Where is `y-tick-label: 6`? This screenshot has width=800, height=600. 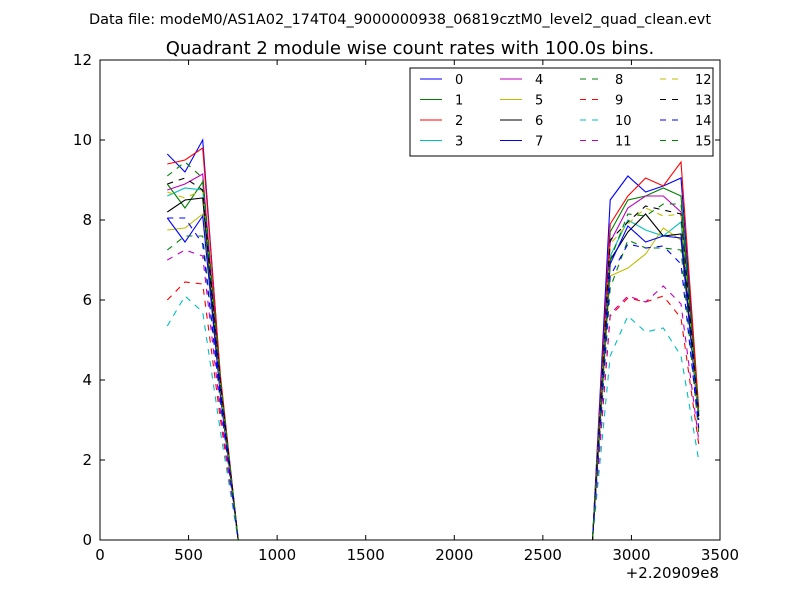 y-tick-label: 6 is located at coordinates (87, 300).